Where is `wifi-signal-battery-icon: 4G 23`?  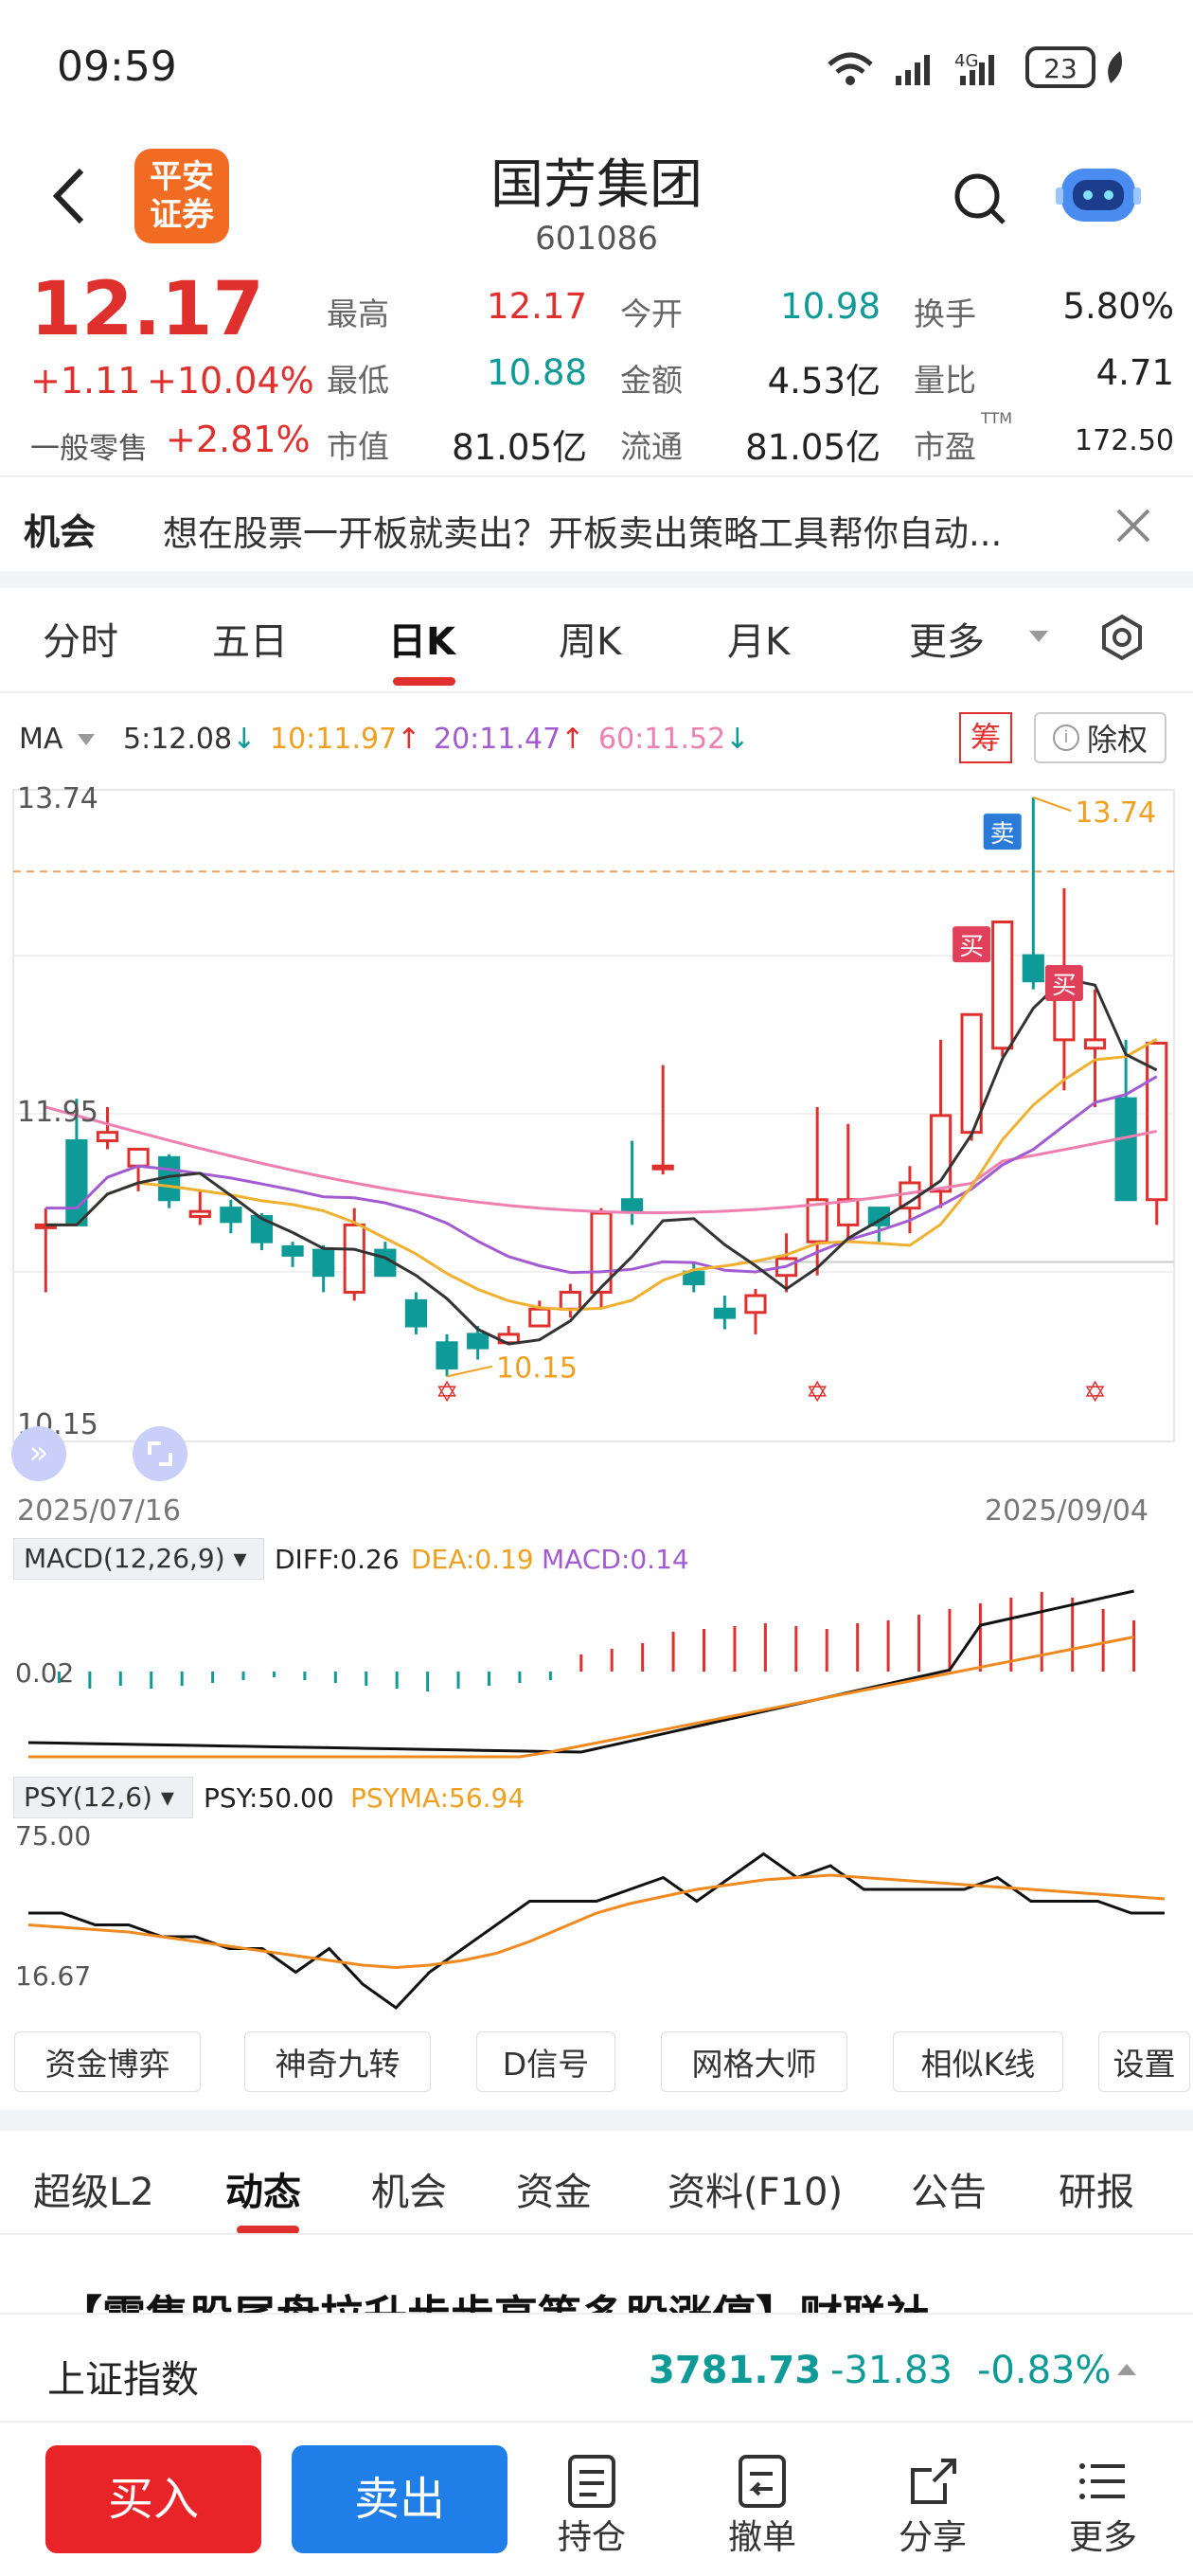
wifi-signal-battery-icon: 4G 23 is located at coordinates (975, 67).